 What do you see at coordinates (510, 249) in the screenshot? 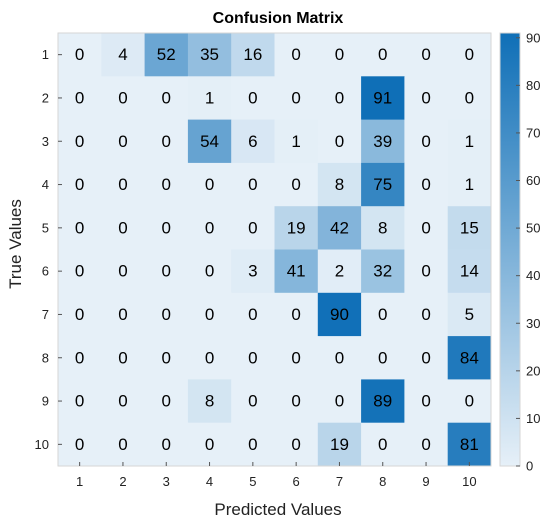
I see `colorbar` at bounding box center [510, 249].